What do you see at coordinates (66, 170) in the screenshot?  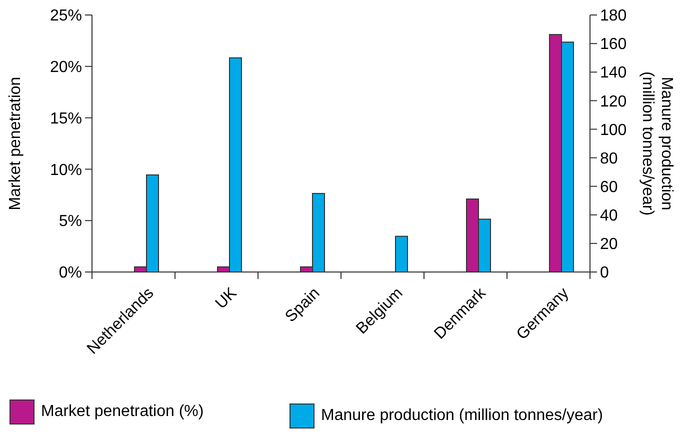 I see `y-tick-label: 10%` at bounding box center [66, 170].